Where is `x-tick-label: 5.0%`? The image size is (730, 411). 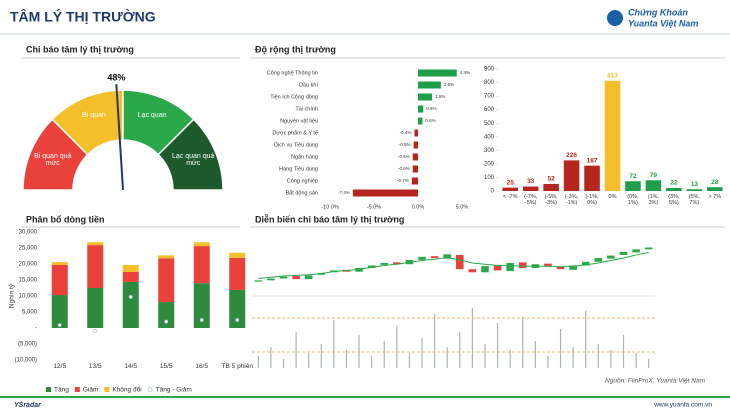
x-tick-label: 5.0% is located at coordinates (462, 207).